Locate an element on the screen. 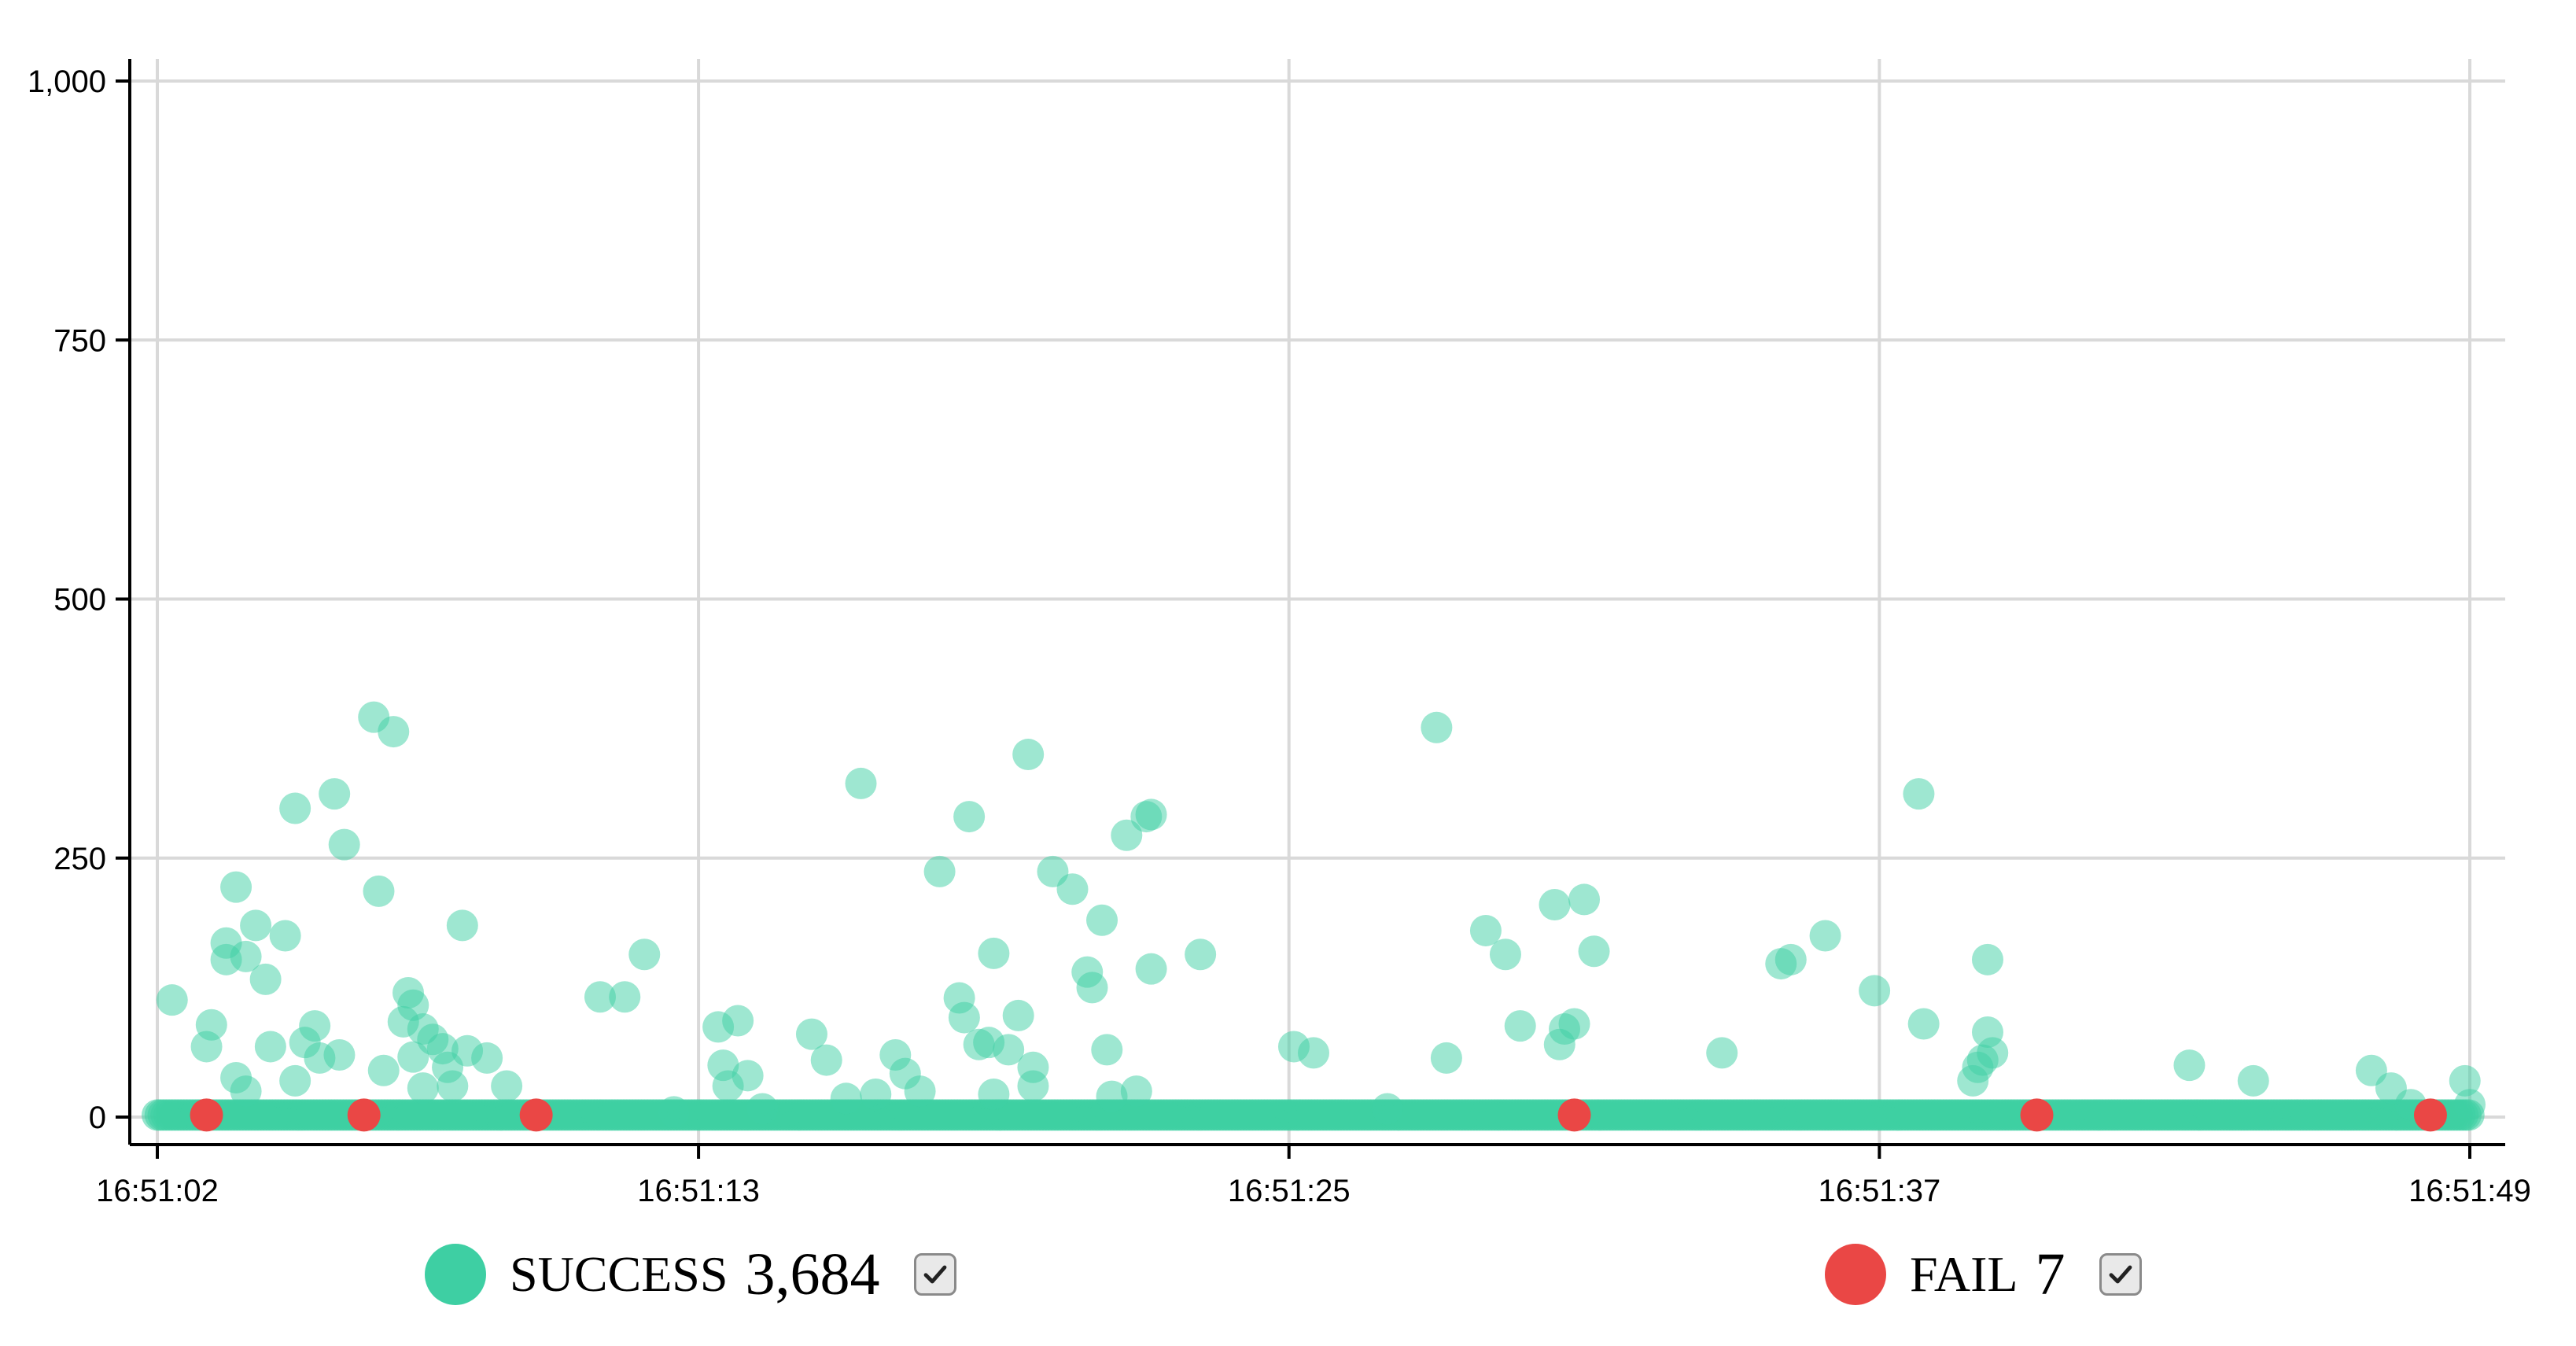 The width and height of the screenshot is (2576, 1346). legend-series-count: 7 is located at coordinates (2050, 1274).